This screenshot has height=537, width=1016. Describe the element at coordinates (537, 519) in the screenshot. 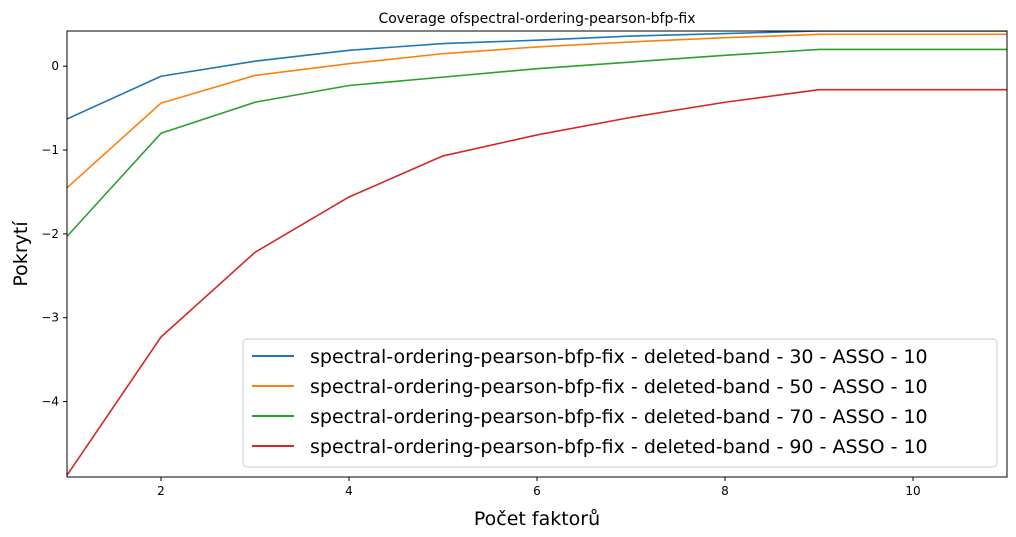

I see `x-axis-label: Počet faktorů` at that location.